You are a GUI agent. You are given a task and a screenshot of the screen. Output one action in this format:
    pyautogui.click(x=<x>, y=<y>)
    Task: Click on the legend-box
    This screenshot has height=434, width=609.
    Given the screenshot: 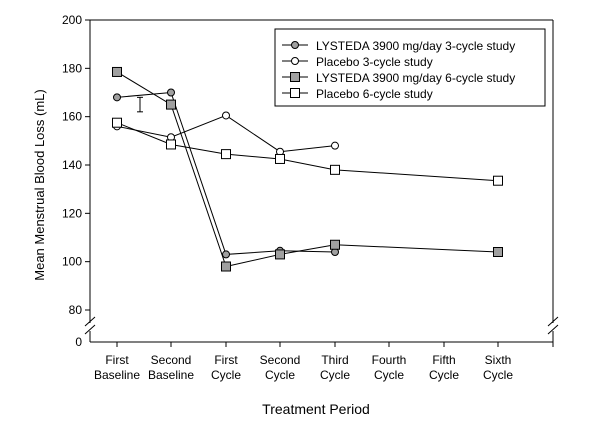 What is the action you would take?
    pyautogui.click(x=410, y=67)
    